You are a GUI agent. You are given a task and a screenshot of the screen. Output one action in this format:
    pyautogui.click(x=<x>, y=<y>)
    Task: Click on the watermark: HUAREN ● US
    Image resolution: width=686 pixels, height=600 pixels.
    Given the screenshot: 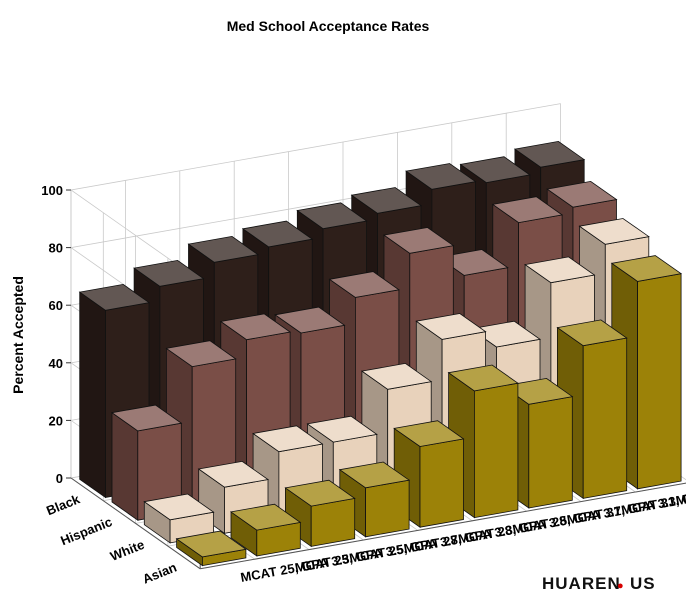 What is the action you would take?
    pyautogui.click(x=599, y=583)
    